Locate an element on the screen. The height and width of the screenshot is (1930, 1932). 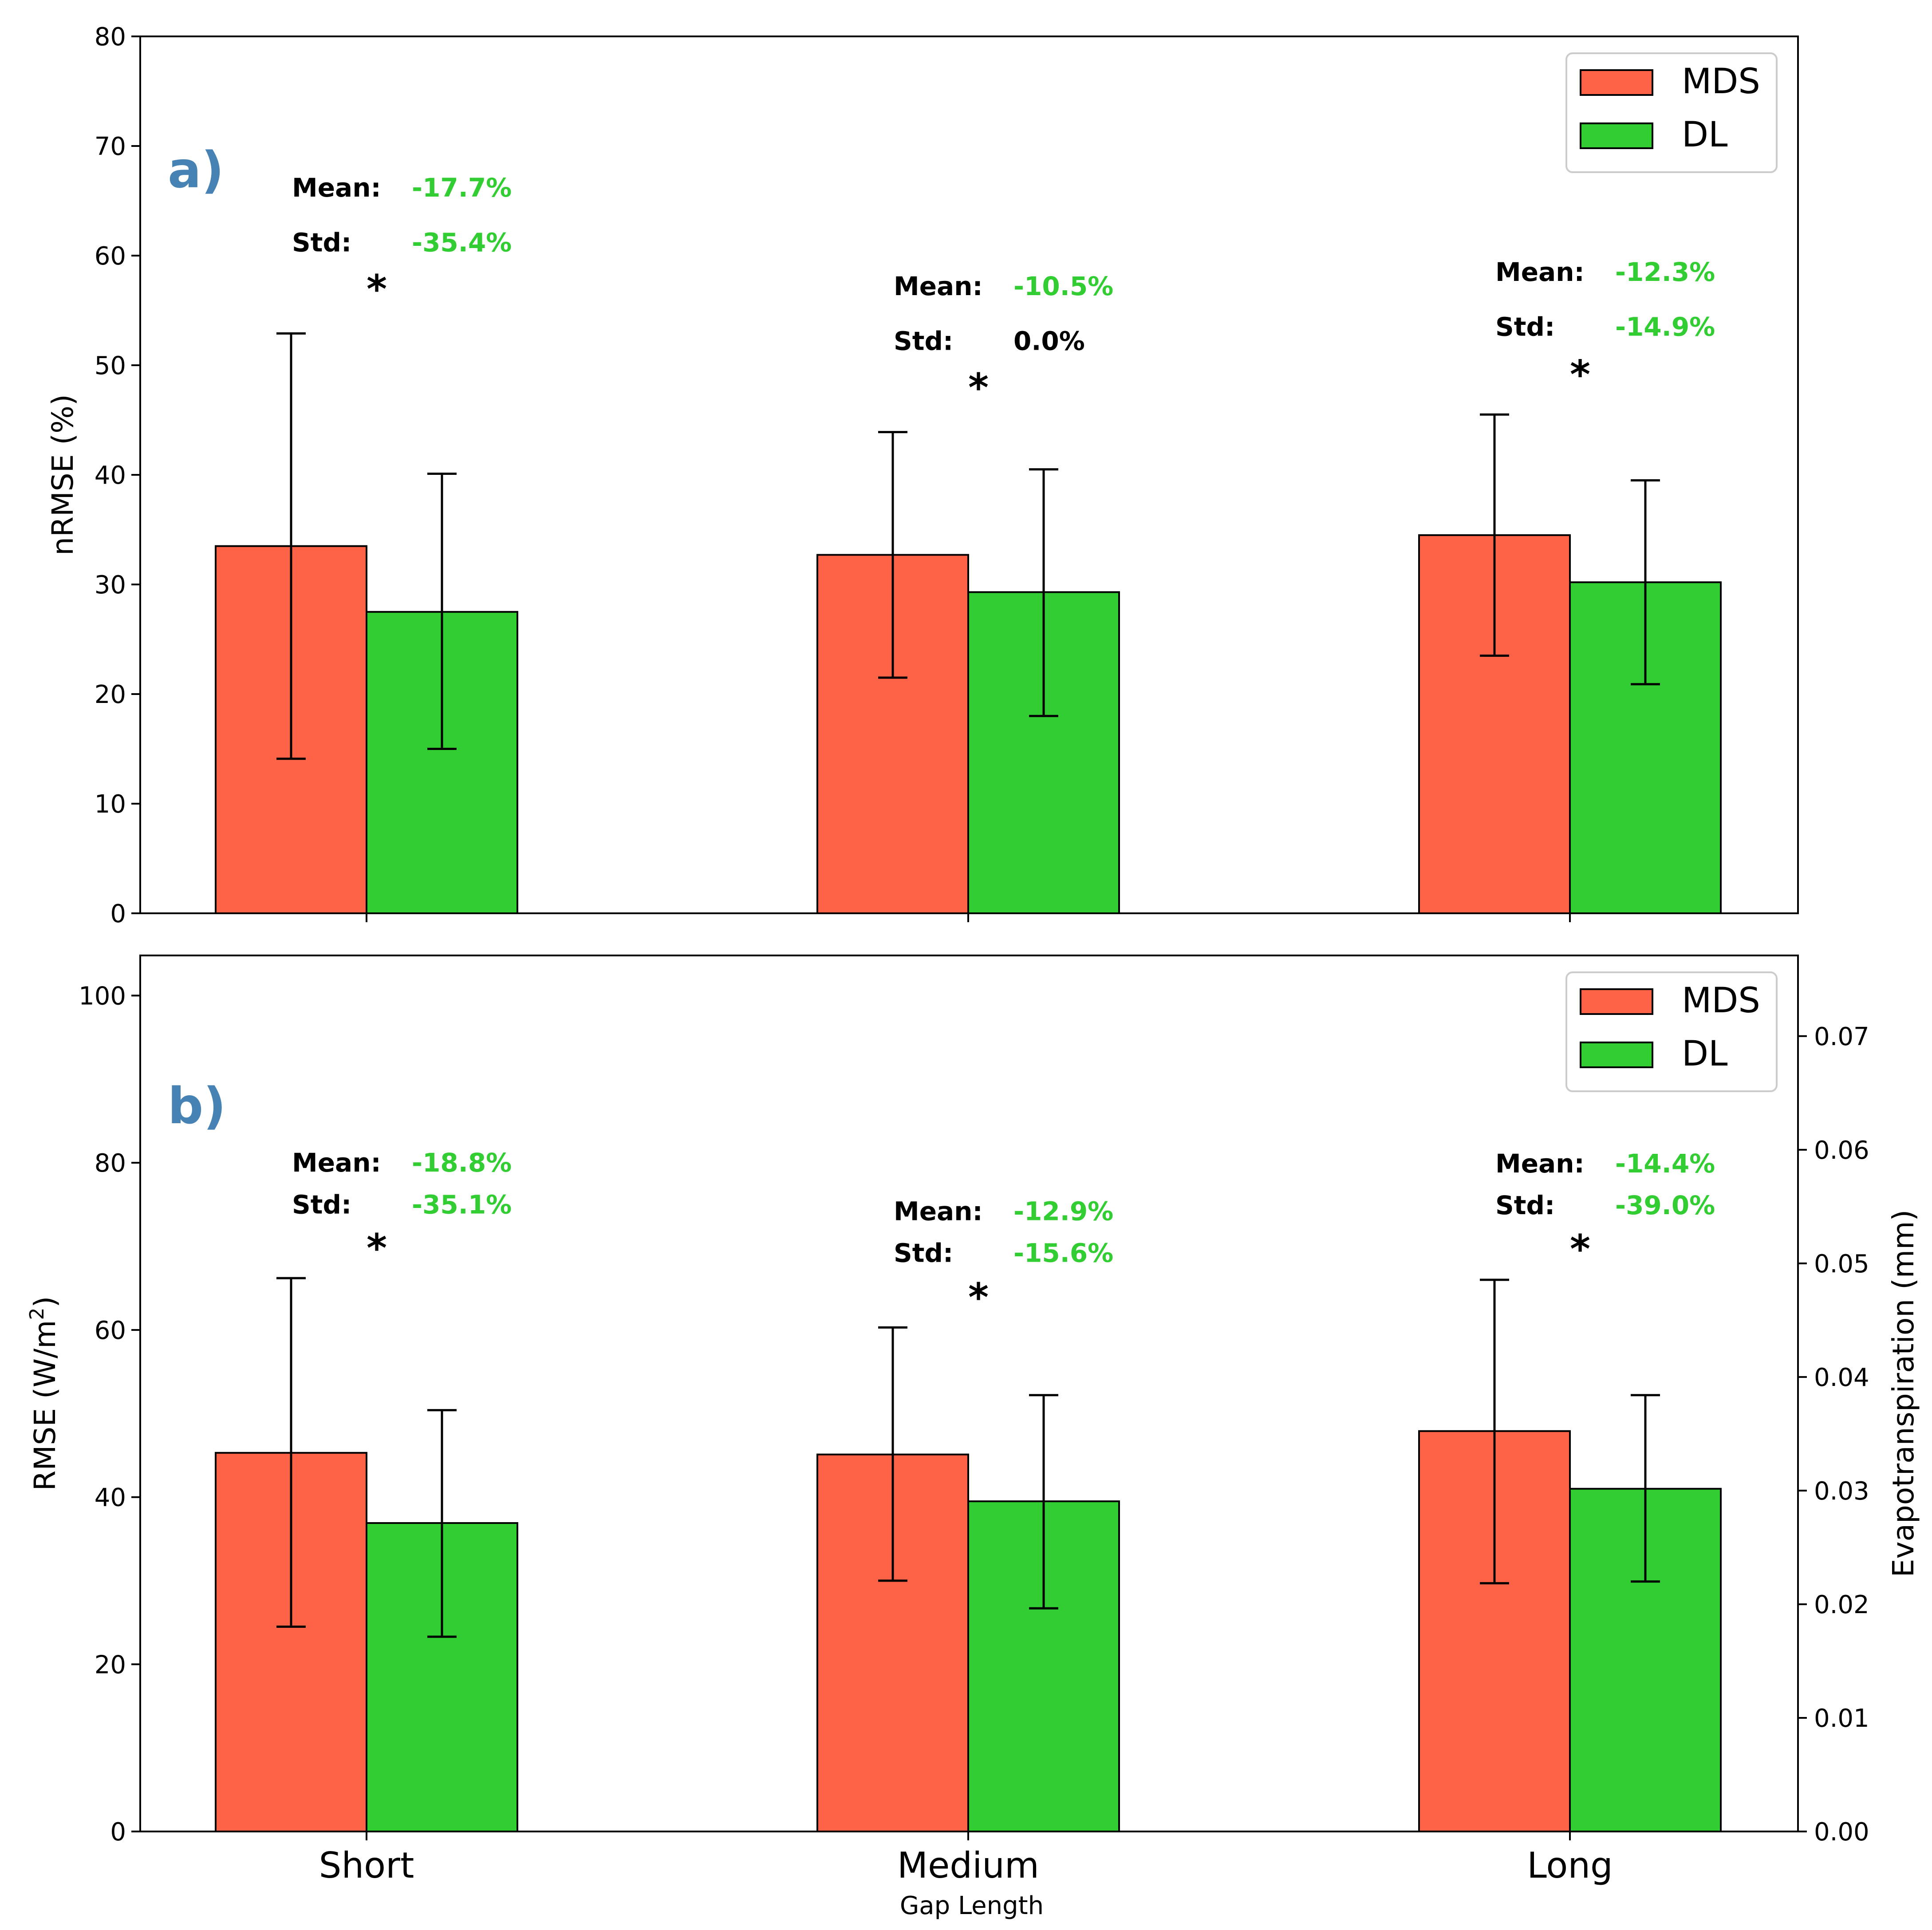
y2-tick-label: 0.05 is located at coordinates (1841, 1265).